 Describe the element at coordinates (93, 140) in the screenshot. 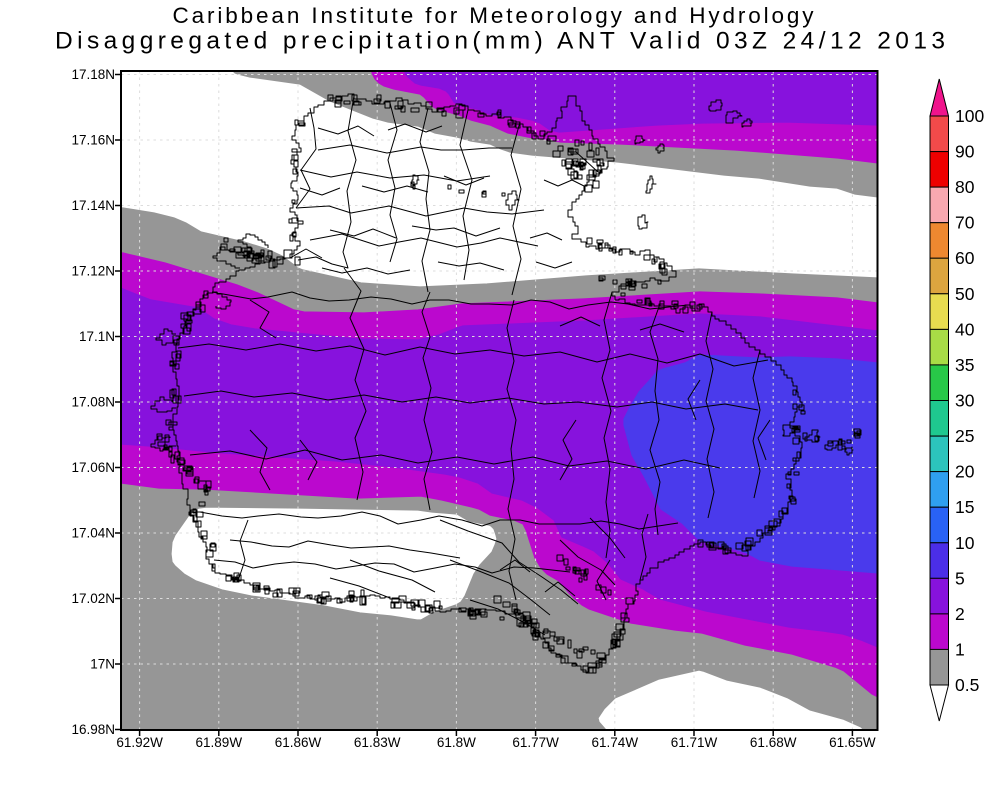

I see `svg-text: 17.16N` at that location.